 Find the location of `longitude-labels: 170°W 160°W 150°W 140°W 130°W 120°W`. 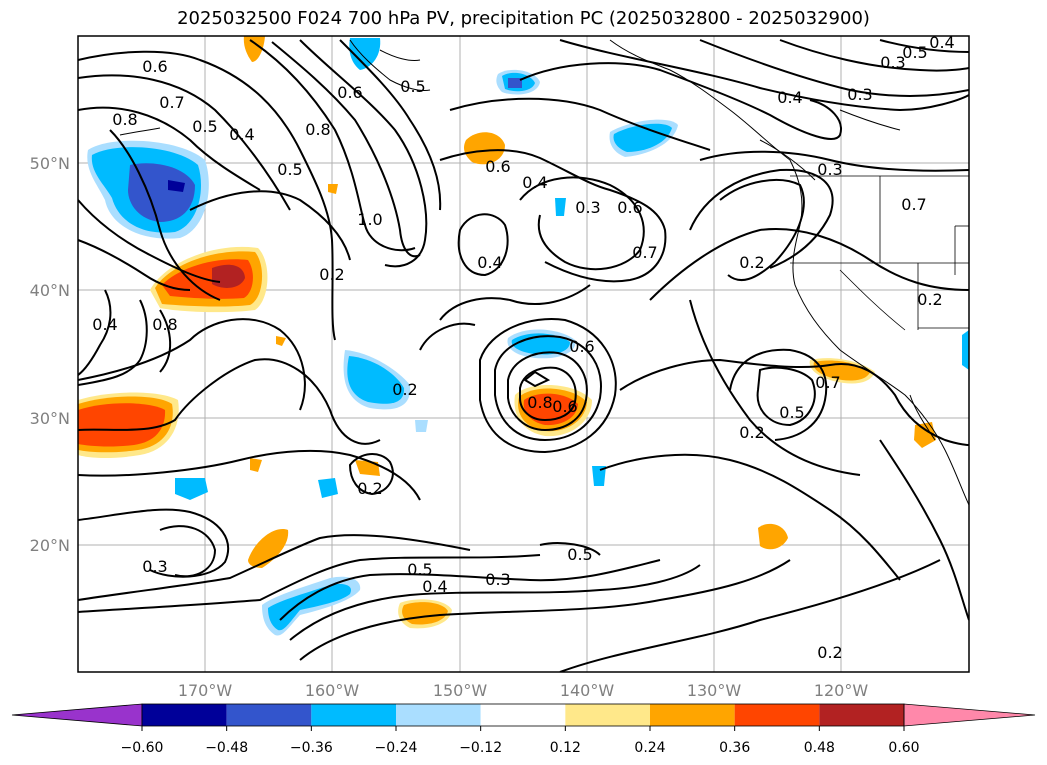

longitude-labels: 170°W 160°W 150°W 140°W 130°W 120°W is located at coordinates (523, 690).